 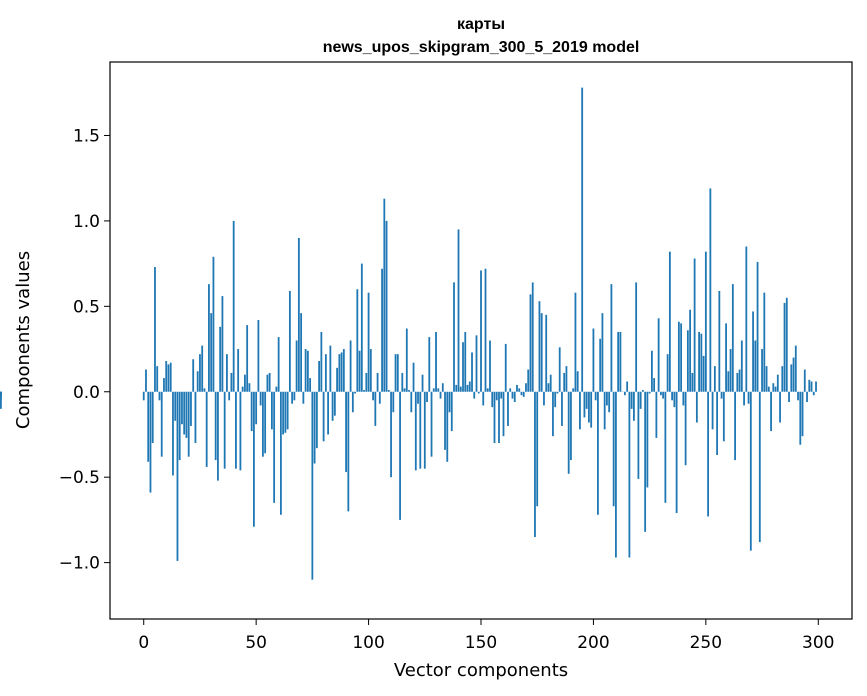 I want to click on y-tick-label: −1.0, so click(x=79, y=564).